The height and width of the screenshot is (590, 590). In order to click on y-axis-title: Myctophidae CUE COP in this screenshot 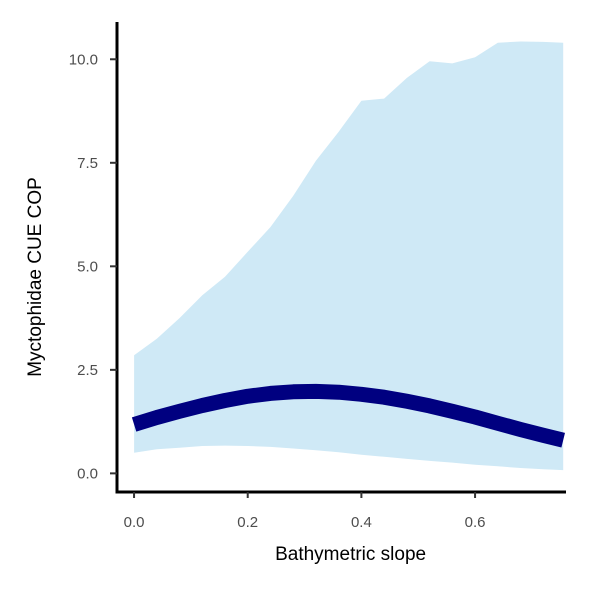, I will do `click(35, 277)`.